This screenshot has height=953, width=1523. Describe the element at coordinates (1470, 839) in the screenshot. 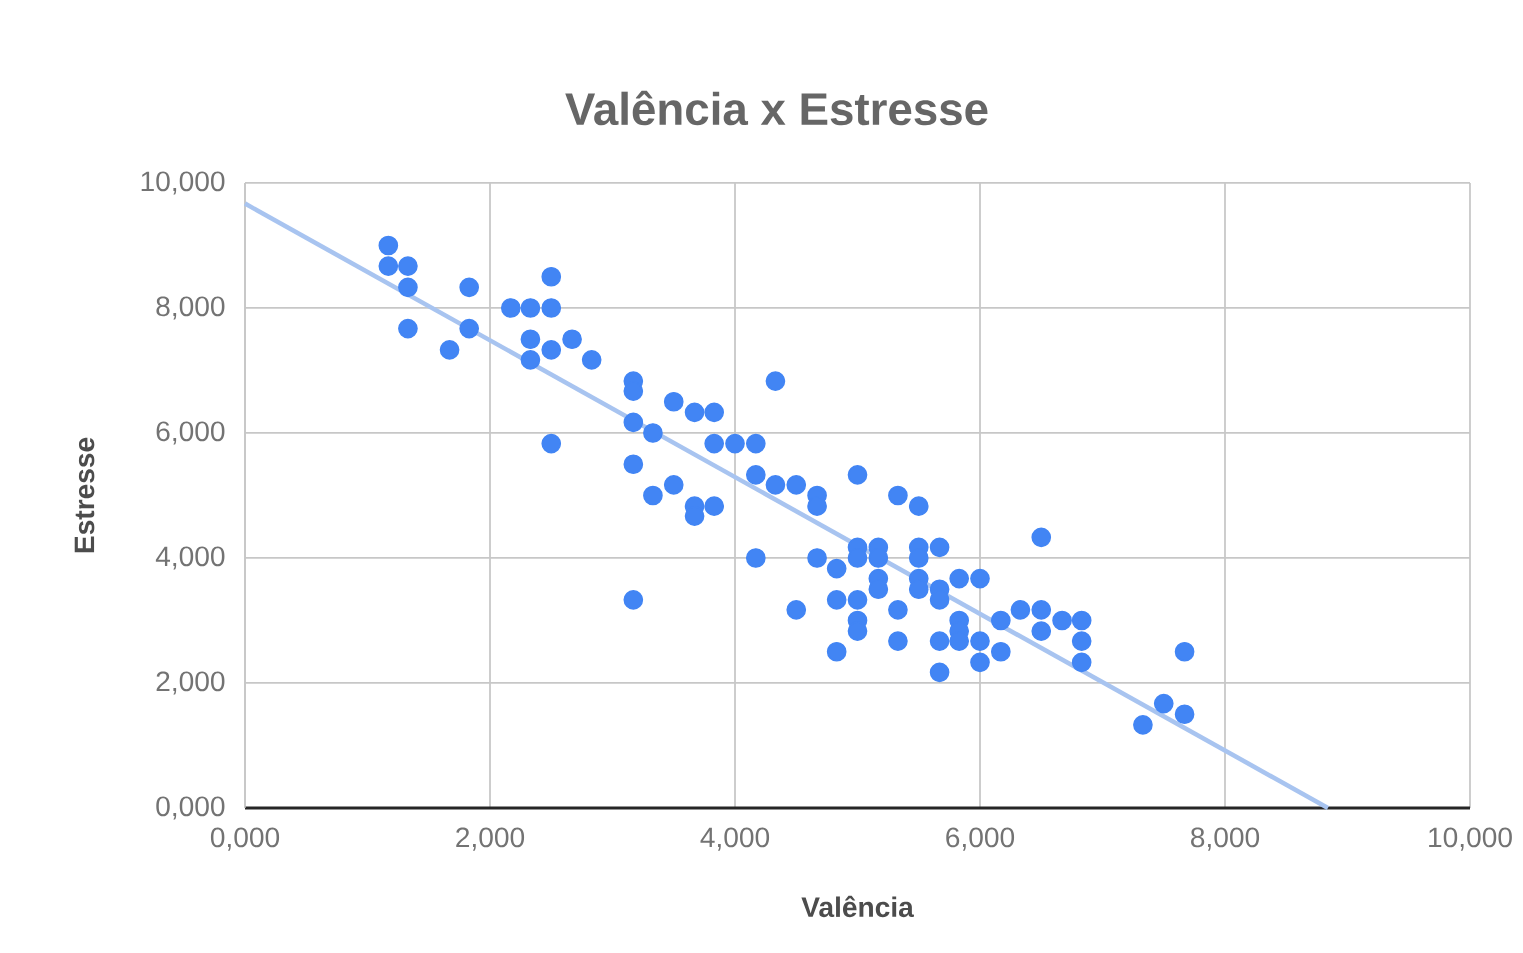

I see `x-tick-label: 10,000` at that location.